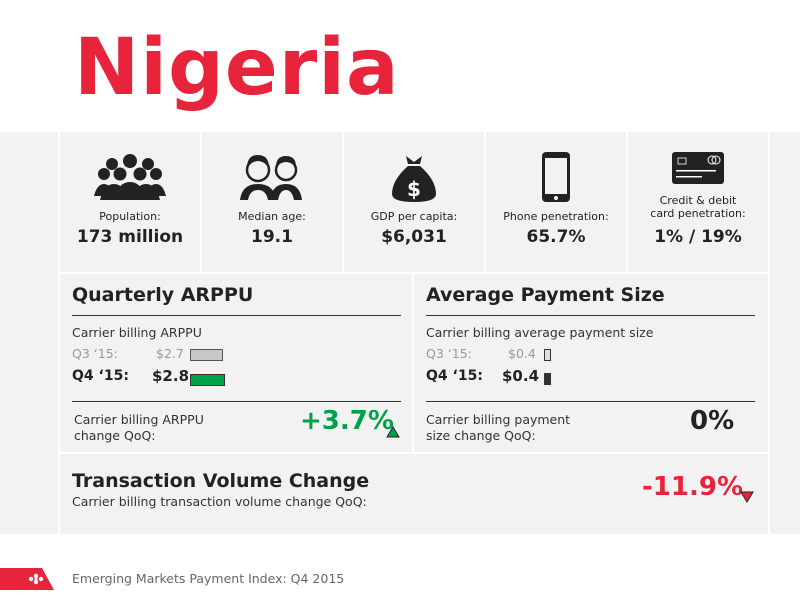 The height and width of the screenshot is (600, 800). I want to click on change-value: -11.9%, so click(692, 487).